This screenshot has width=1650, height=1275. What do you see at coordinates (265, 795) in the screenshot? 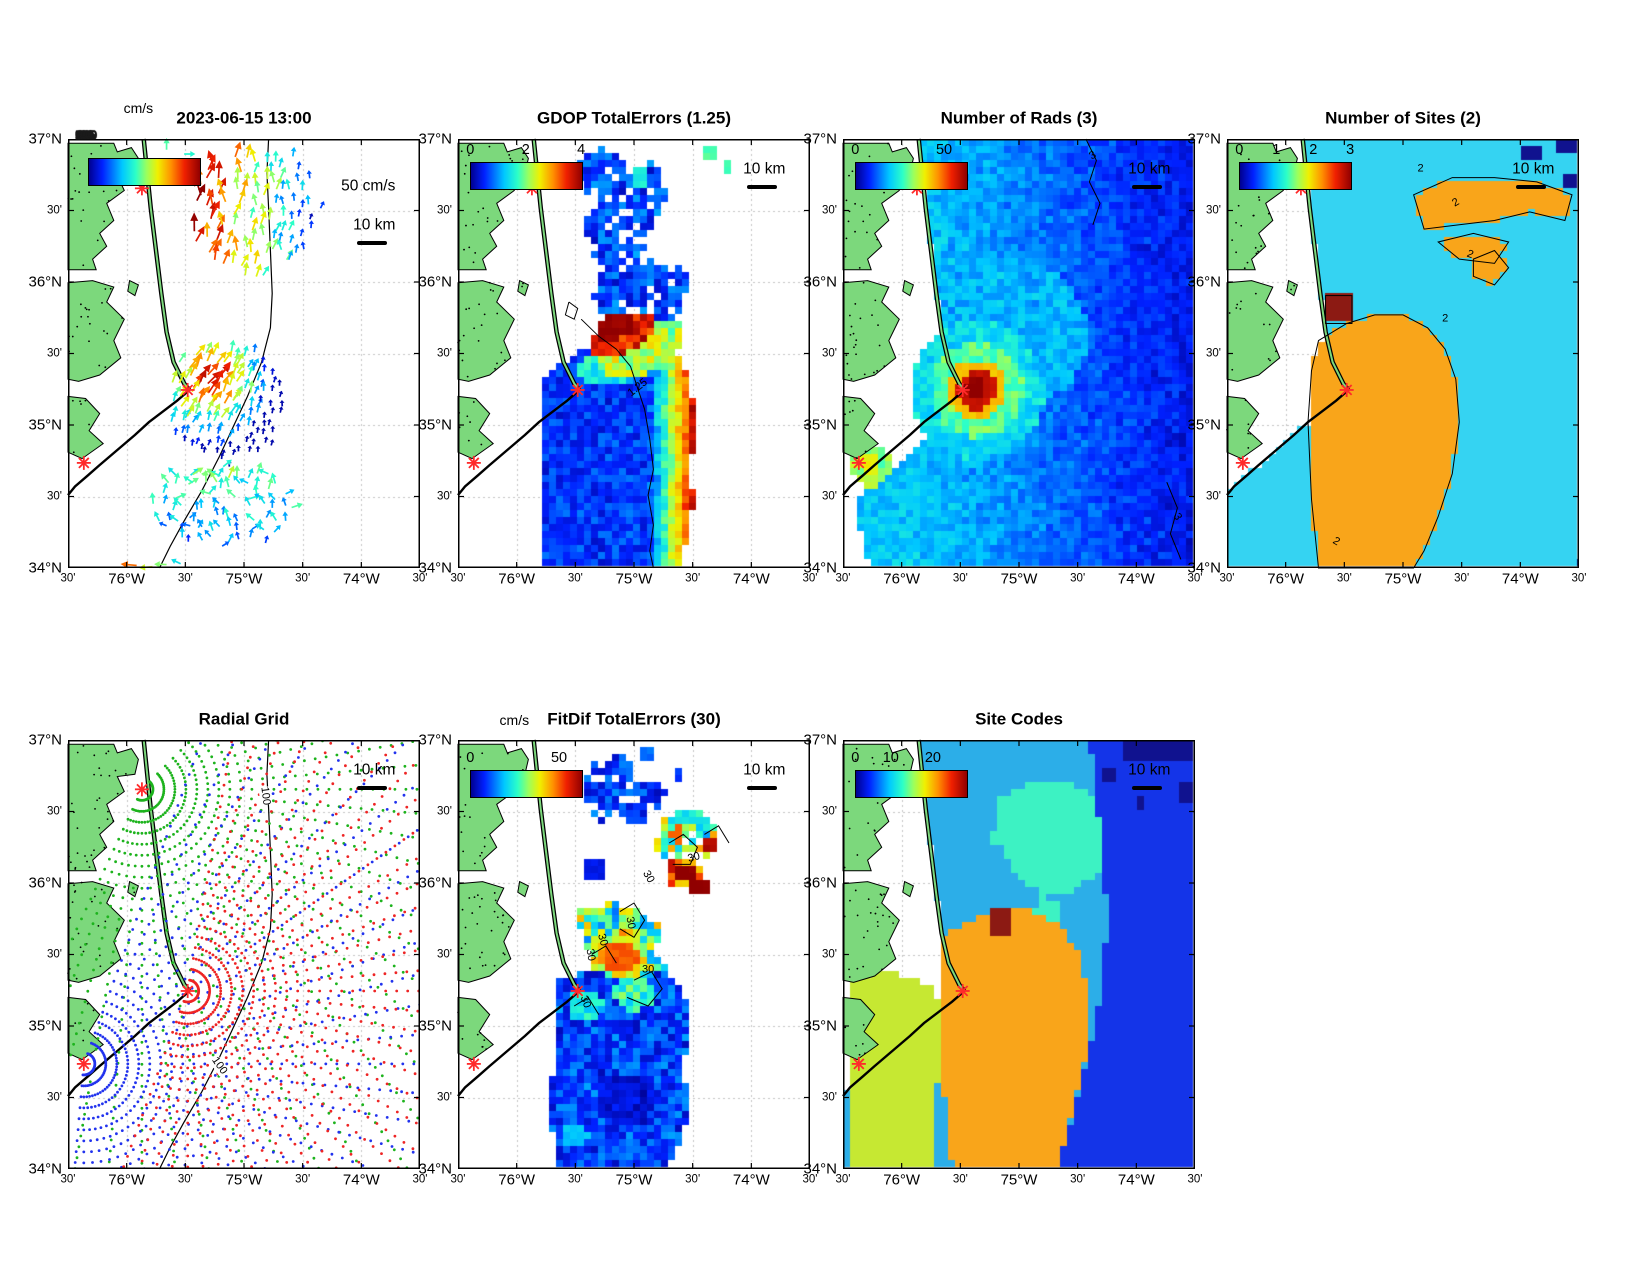
I see `isobath-label: 100` at bounding box center [265, 795].